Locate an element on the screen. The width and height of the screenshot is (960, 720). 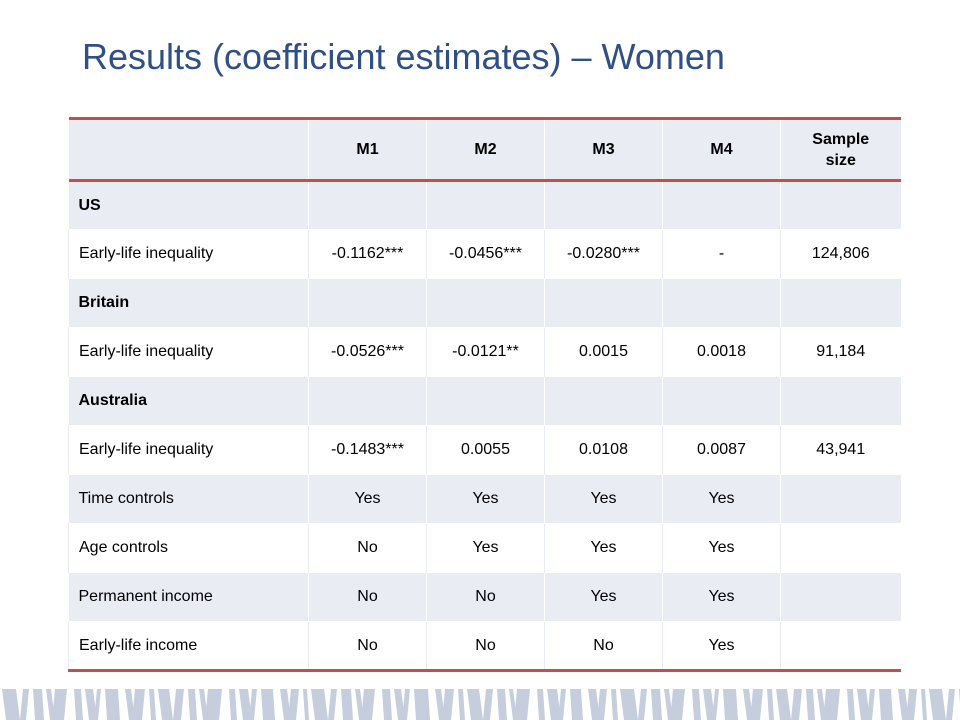
header-cell is located at coordinates (189, 150).